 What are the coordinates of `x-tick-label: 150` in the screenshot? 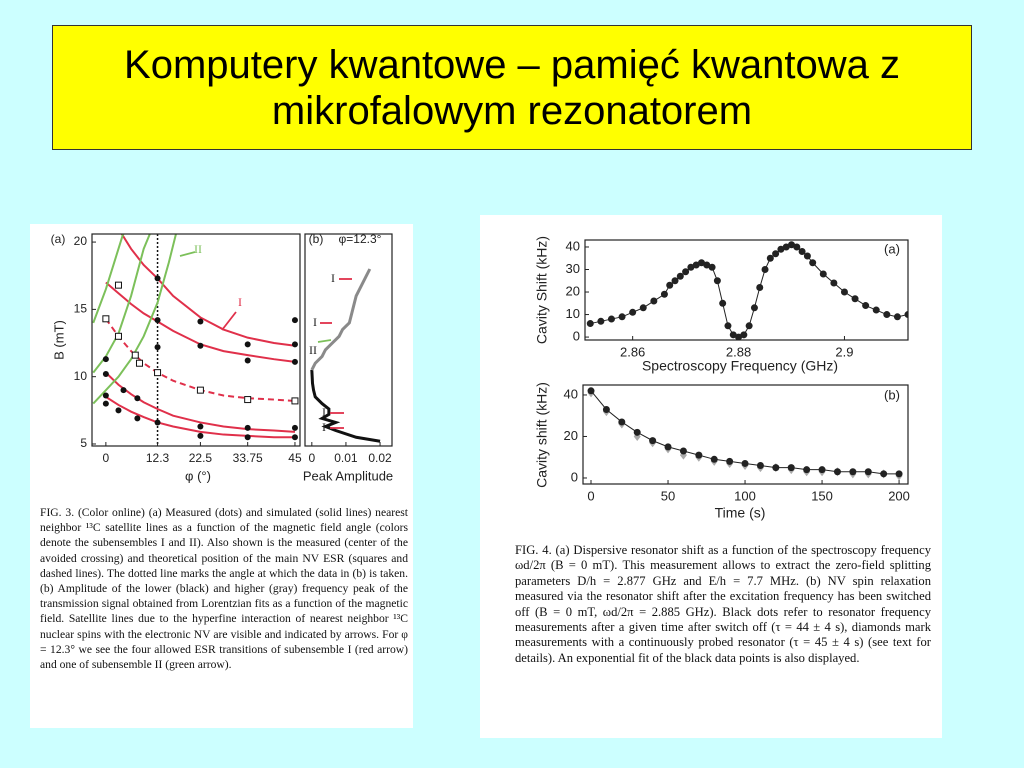 It's located at (822, 495).